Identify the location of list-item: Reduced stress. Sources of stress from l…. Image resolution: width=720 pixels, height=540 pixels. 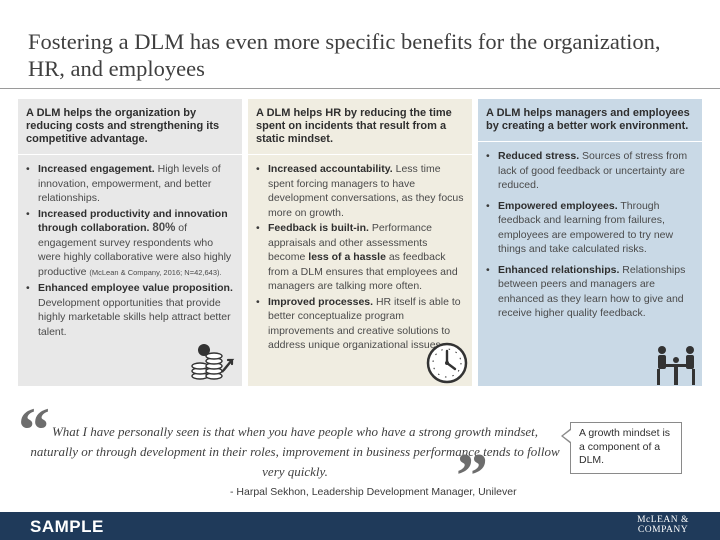
(591, 171).